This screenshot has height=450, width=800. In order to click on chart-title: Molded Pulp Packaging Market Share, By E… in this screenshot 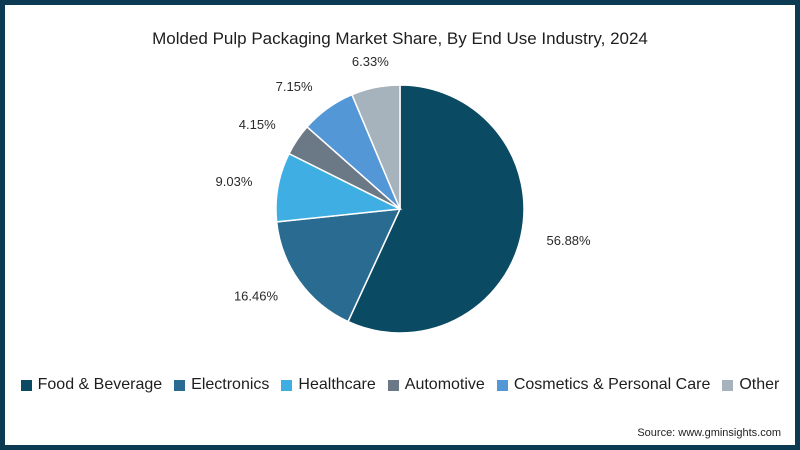, I will do `click(400, 38)`.